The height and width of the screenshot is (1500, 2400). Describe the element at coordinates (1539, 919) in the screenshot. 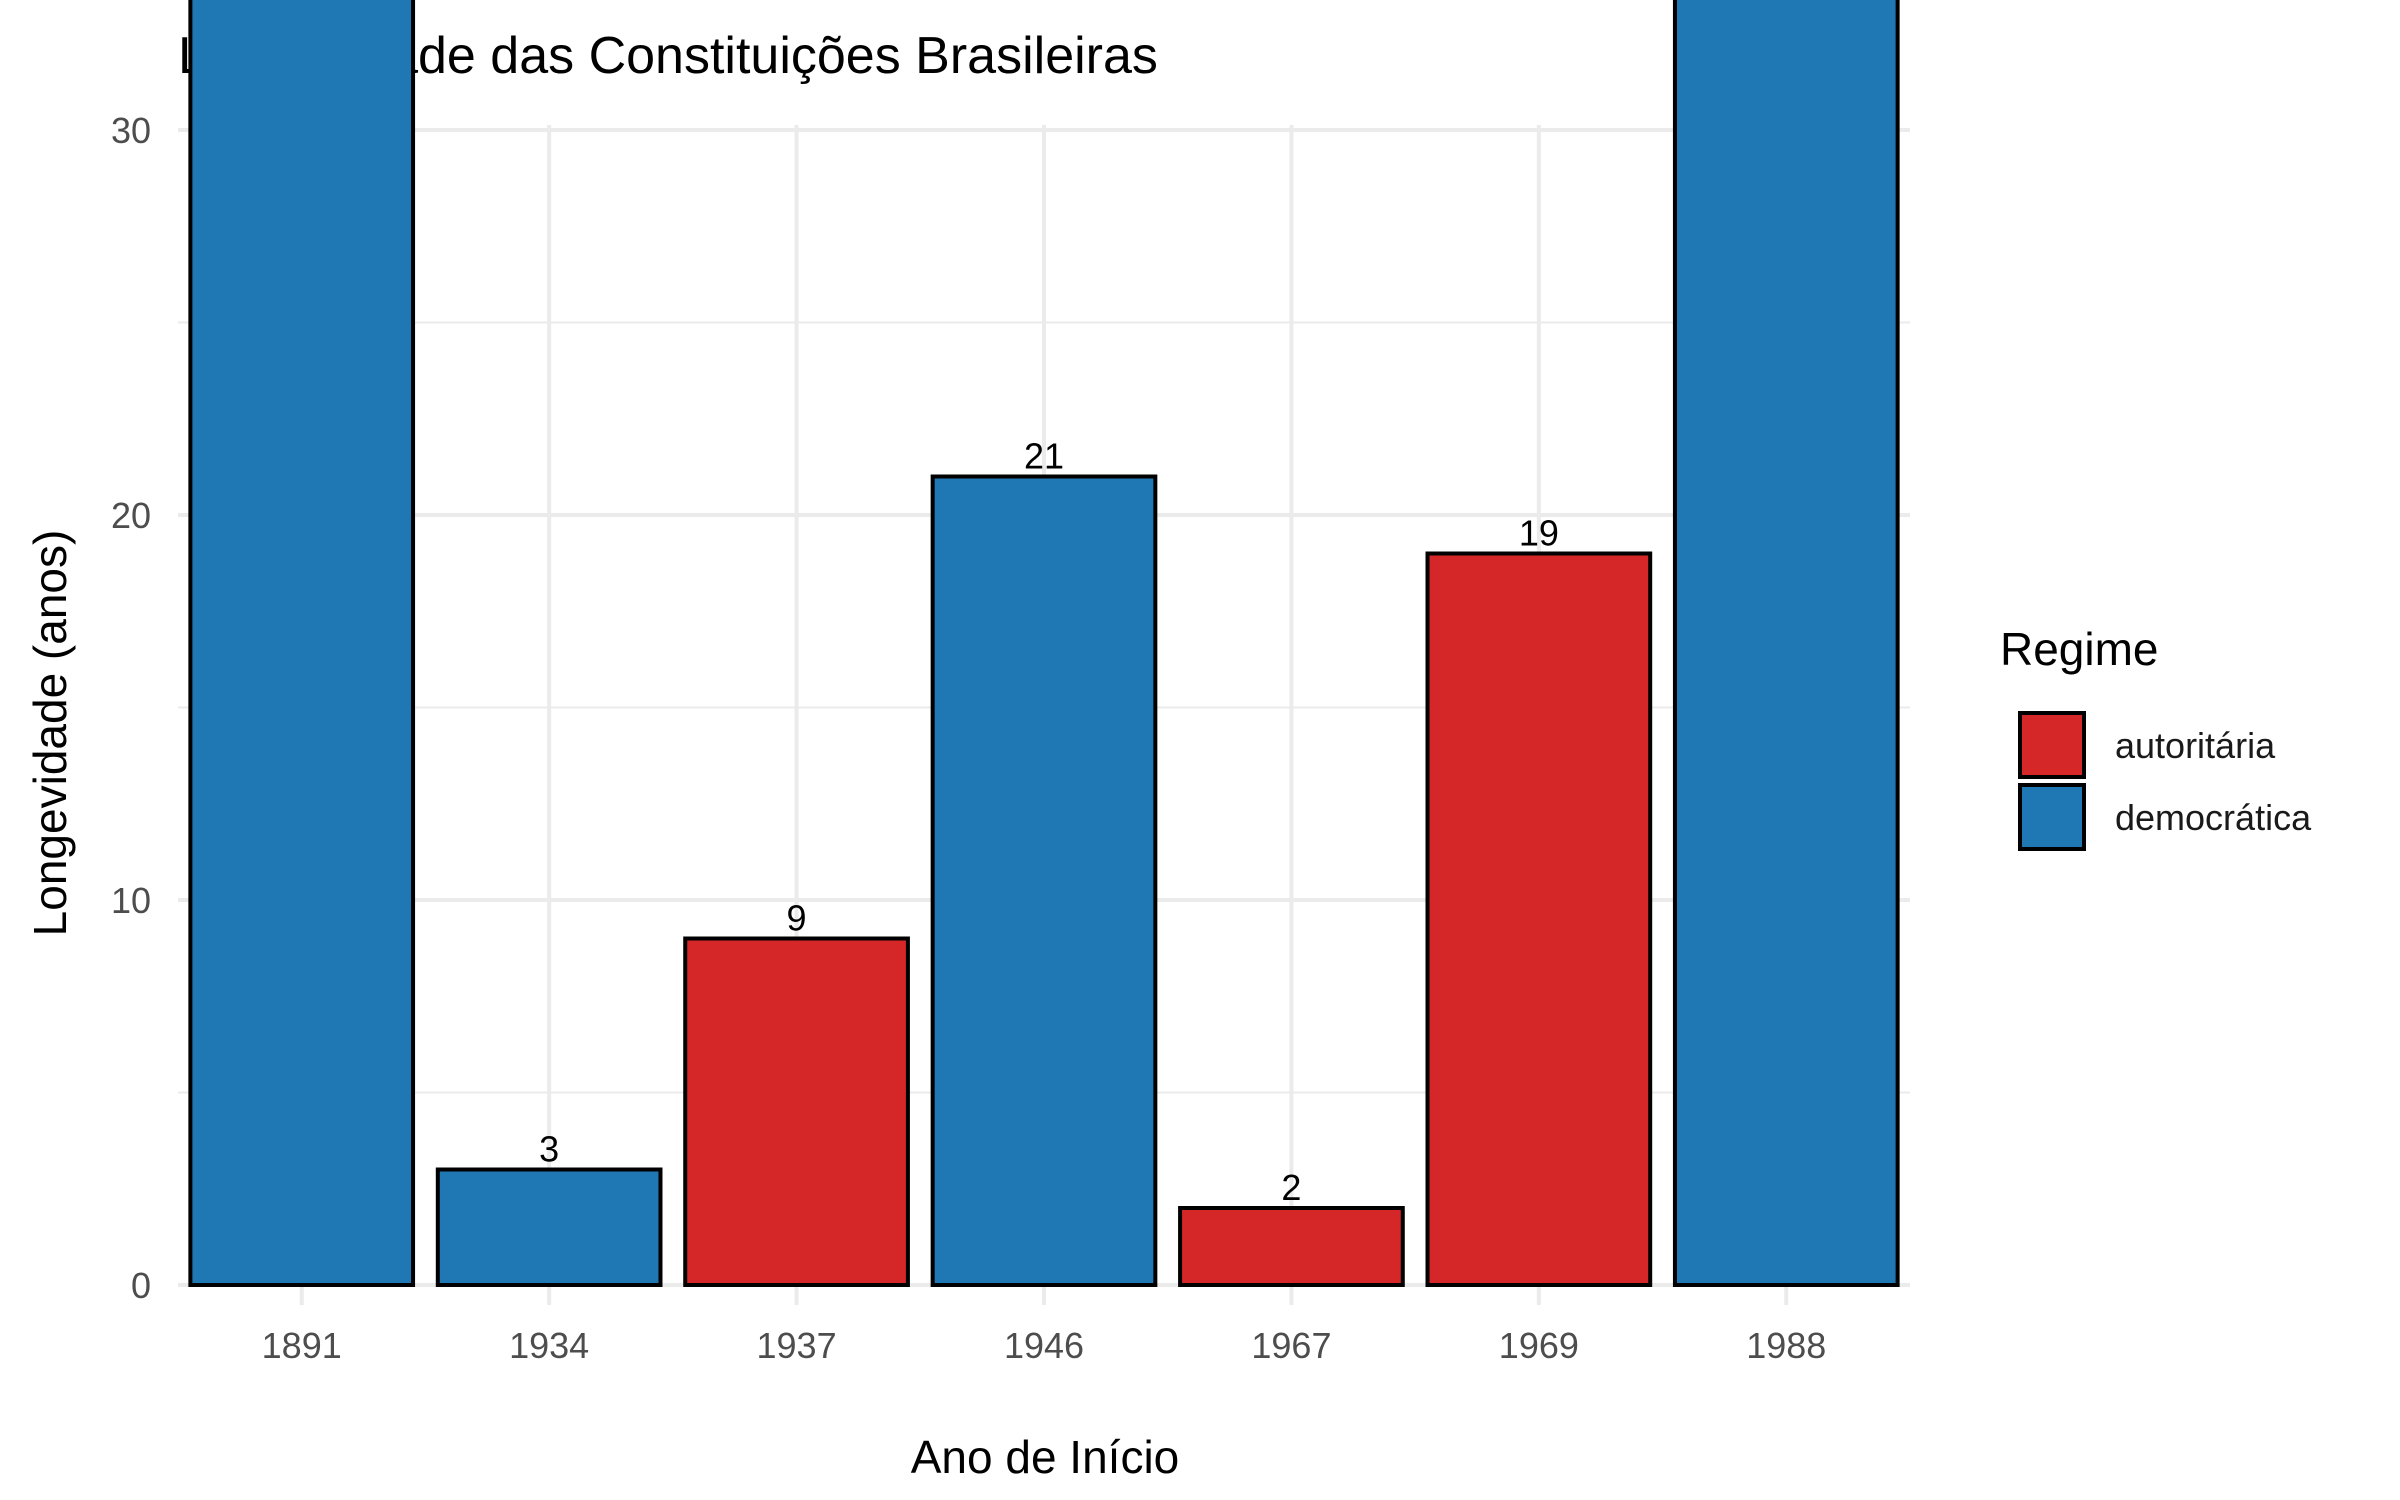

I see `bar-1969` at that location.